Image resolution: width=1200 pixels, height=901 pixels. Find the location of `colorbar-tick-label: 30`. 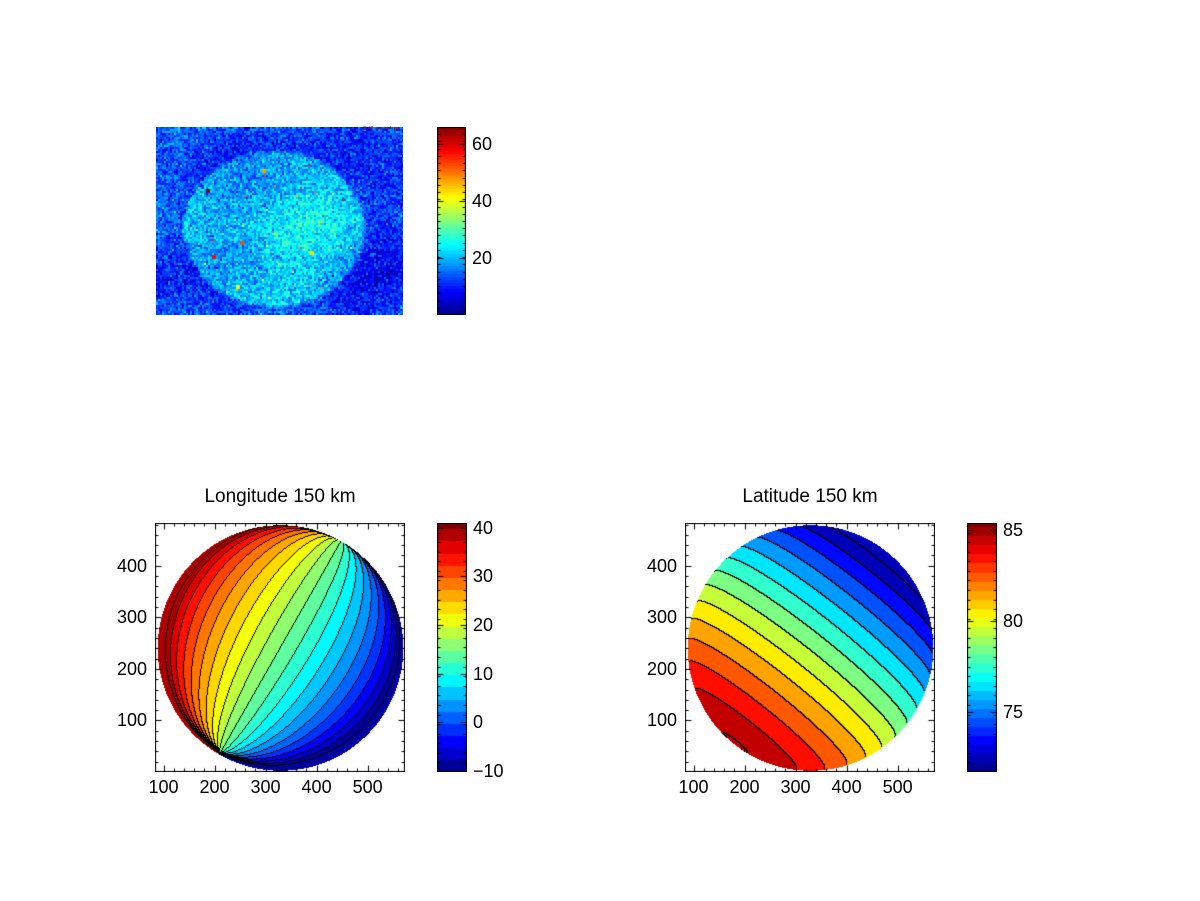

colorbar-tick-label: 30 is located at coordinates (483, 576).